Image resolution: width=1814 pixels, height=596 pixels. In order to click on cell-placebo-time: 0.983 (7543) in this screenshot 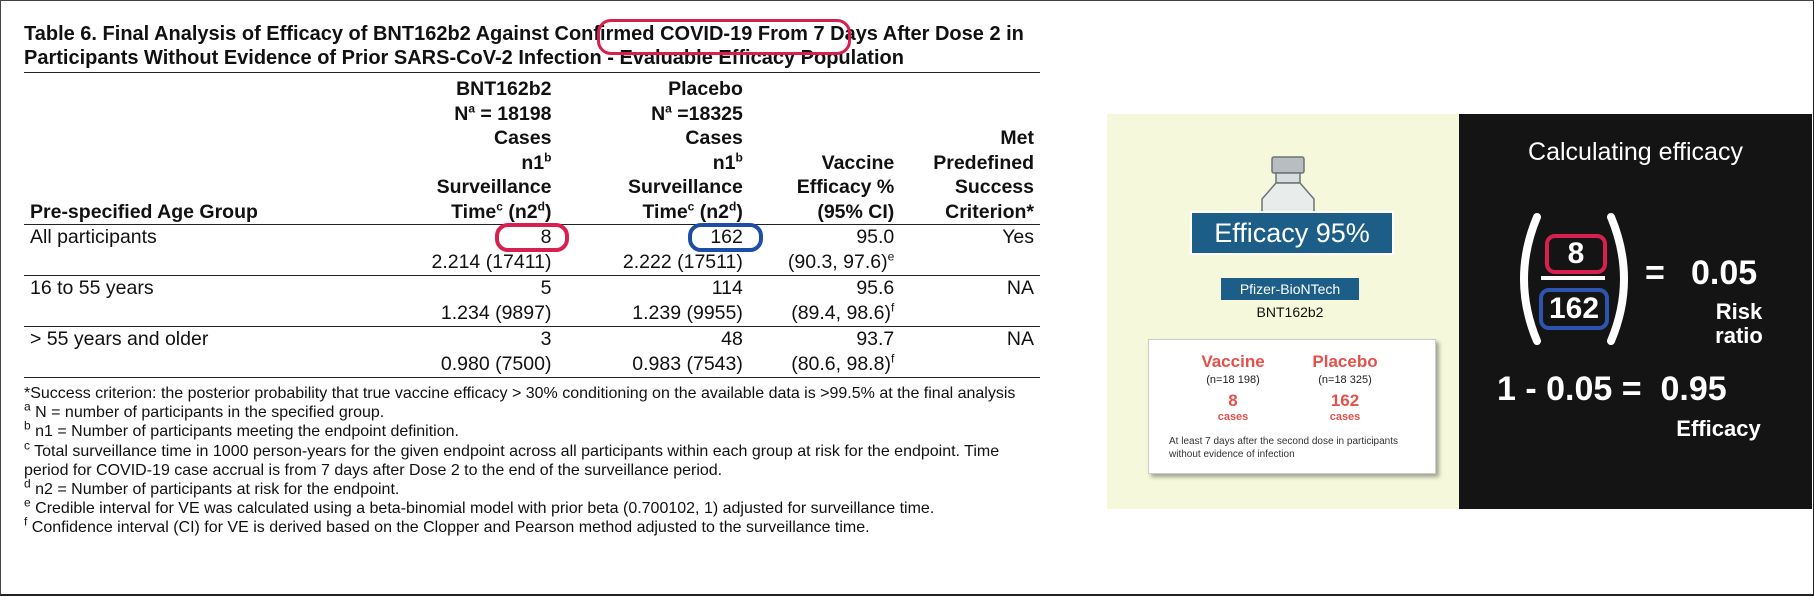, I will do `click(687, 364)`.